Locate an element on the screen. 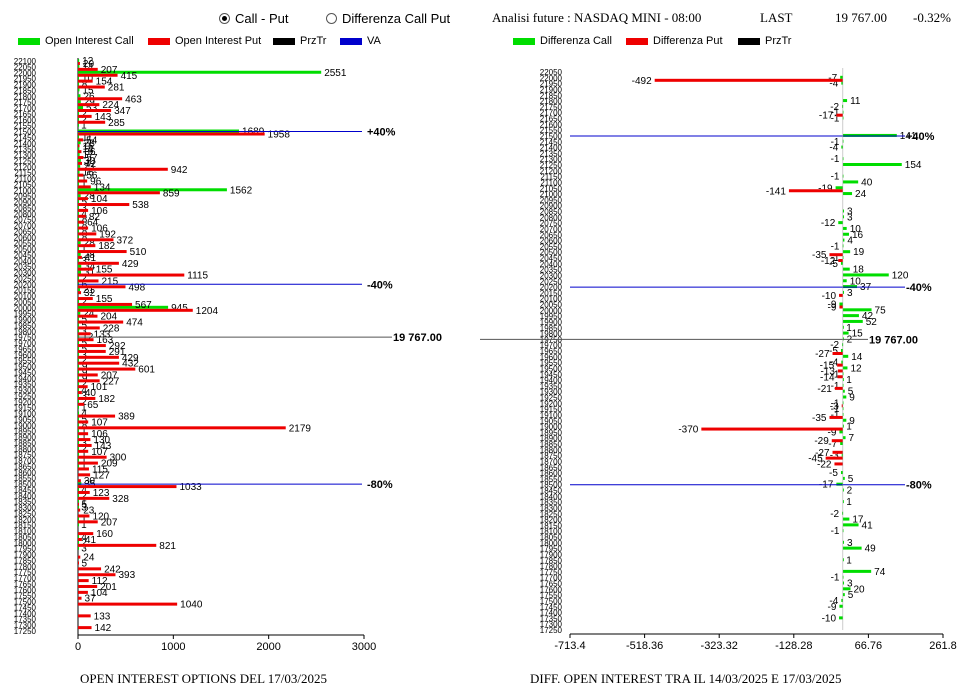 The height and width of the screenshot is (691, 960). data-label: 28 is located at coordinates (90, 243).